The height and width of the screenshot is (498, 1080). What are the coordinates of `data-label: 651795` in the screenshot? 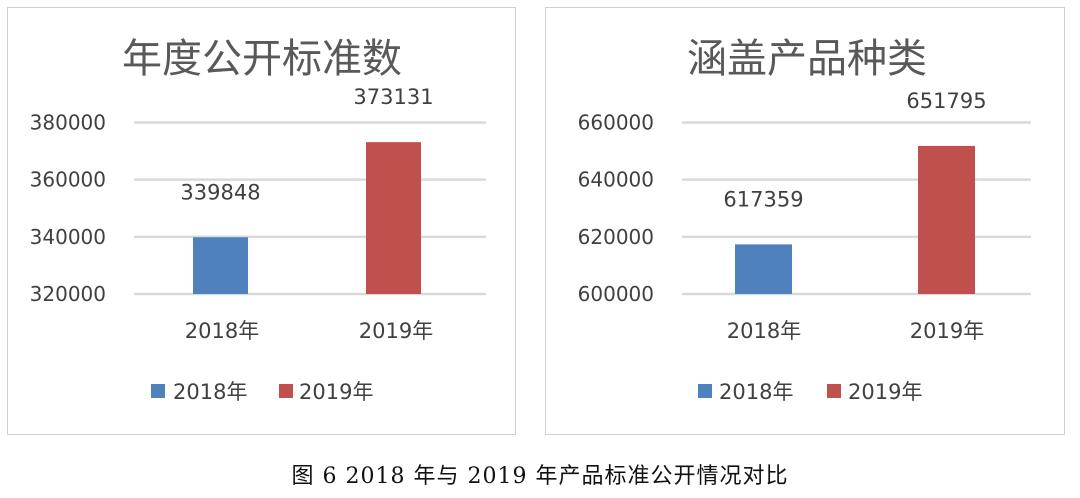 It's located at (946, 101).